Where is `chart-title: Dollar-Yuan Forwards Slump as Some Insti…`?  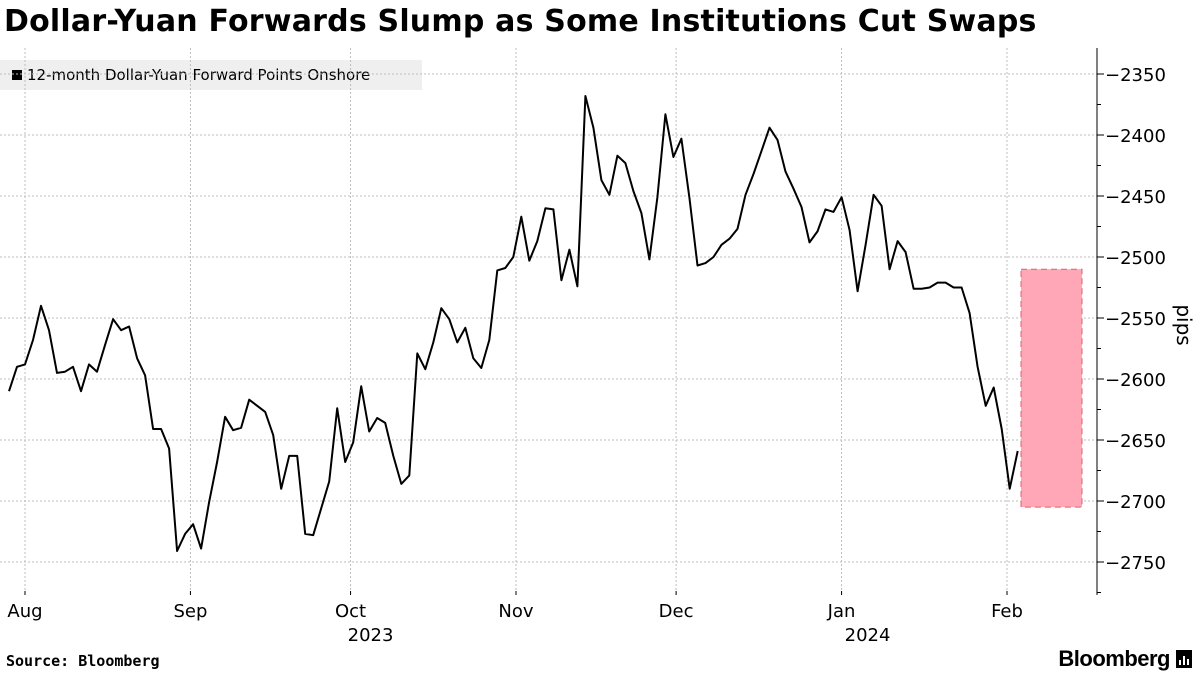
chart-title: Dollar-Yuan Forwards Slump as Some Insti… is located at coordinates (520, 21).